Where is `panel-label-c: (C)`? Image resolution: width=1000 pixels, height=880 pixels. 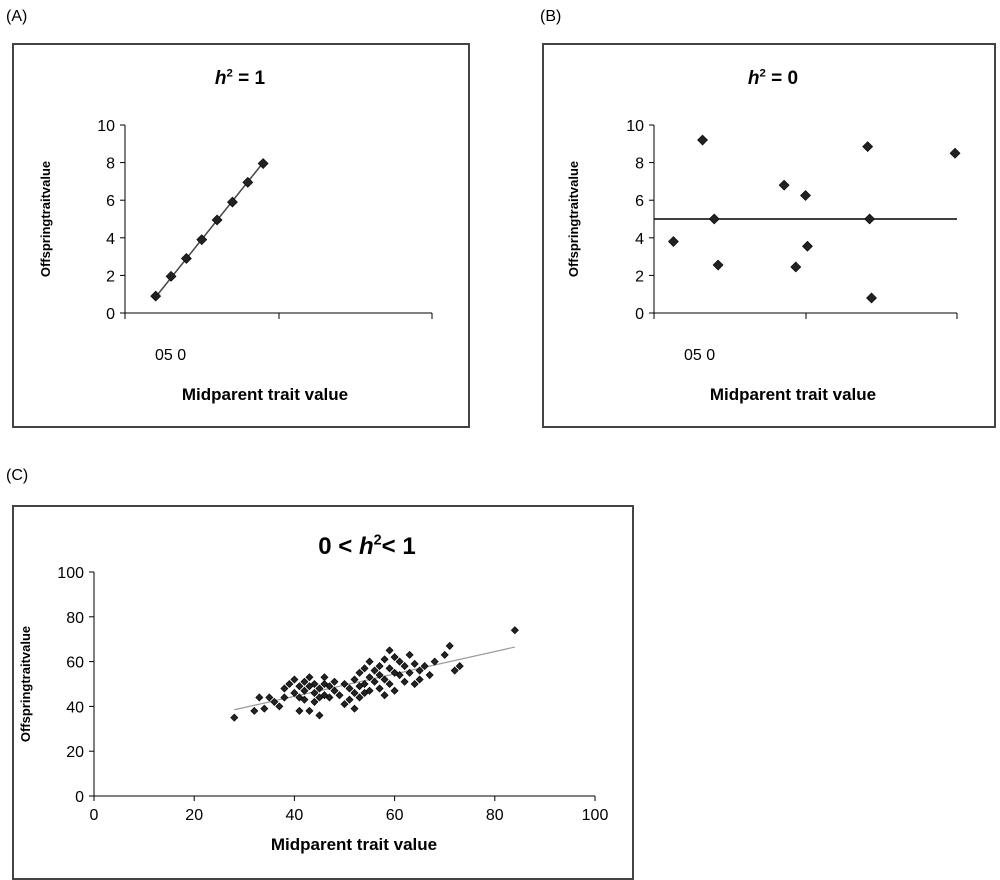
panel-label-c: (C) is located at coordinates (17, 475).